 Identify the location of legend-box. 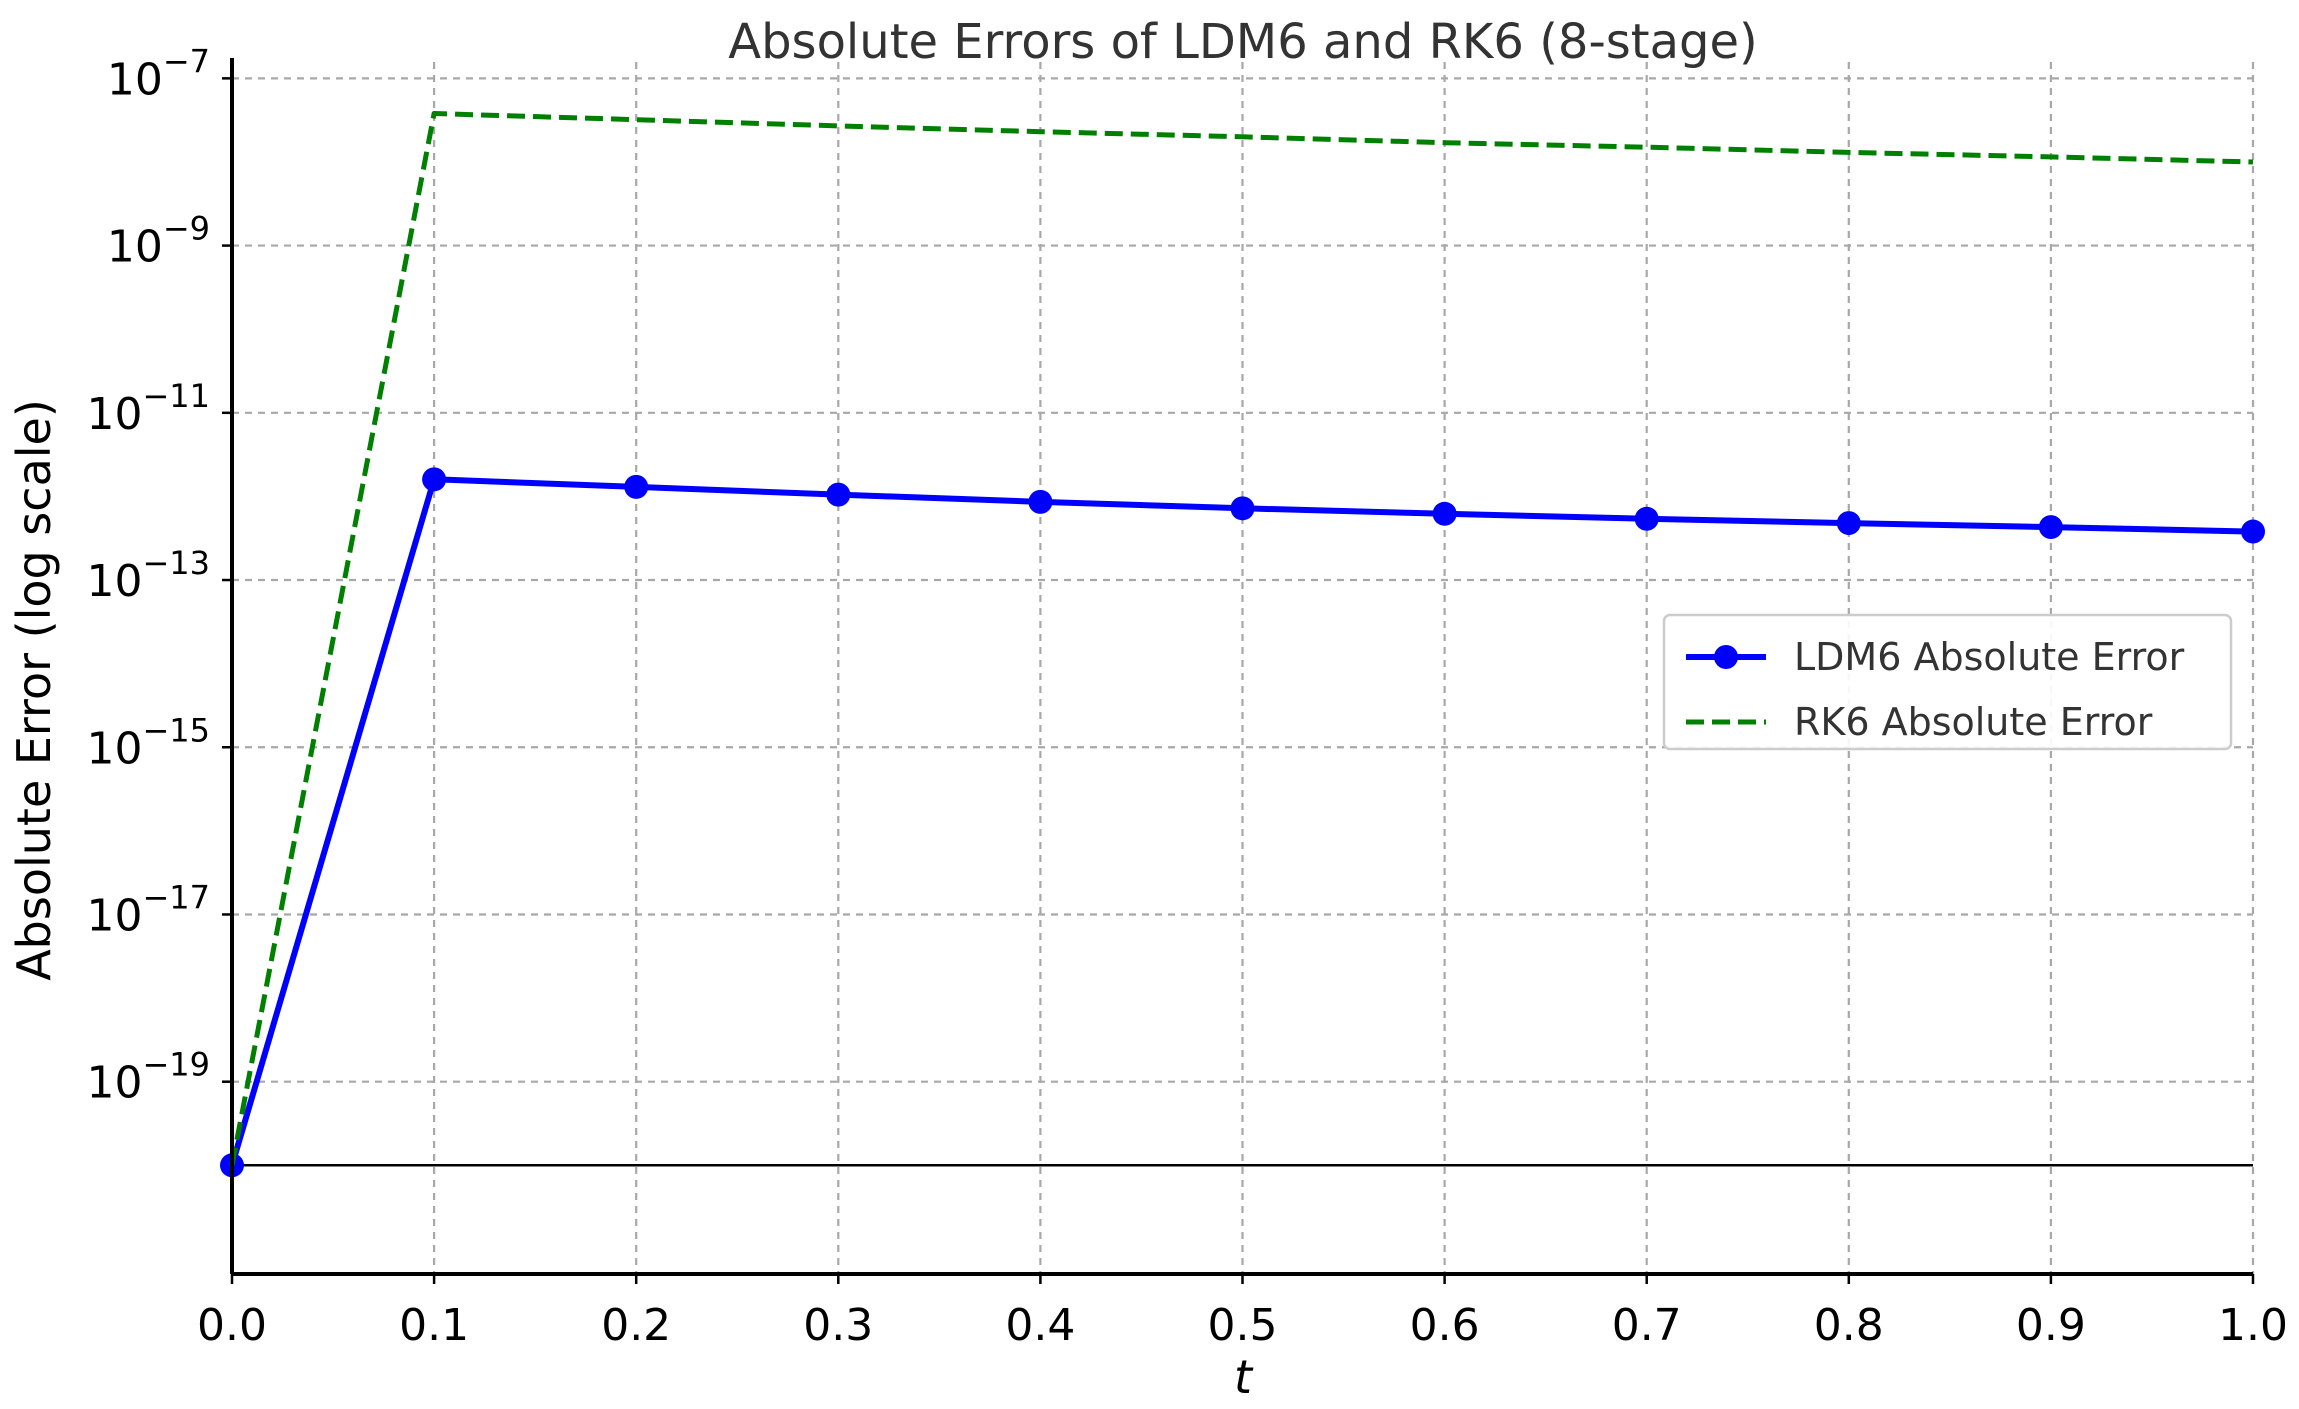
(1947, 682).